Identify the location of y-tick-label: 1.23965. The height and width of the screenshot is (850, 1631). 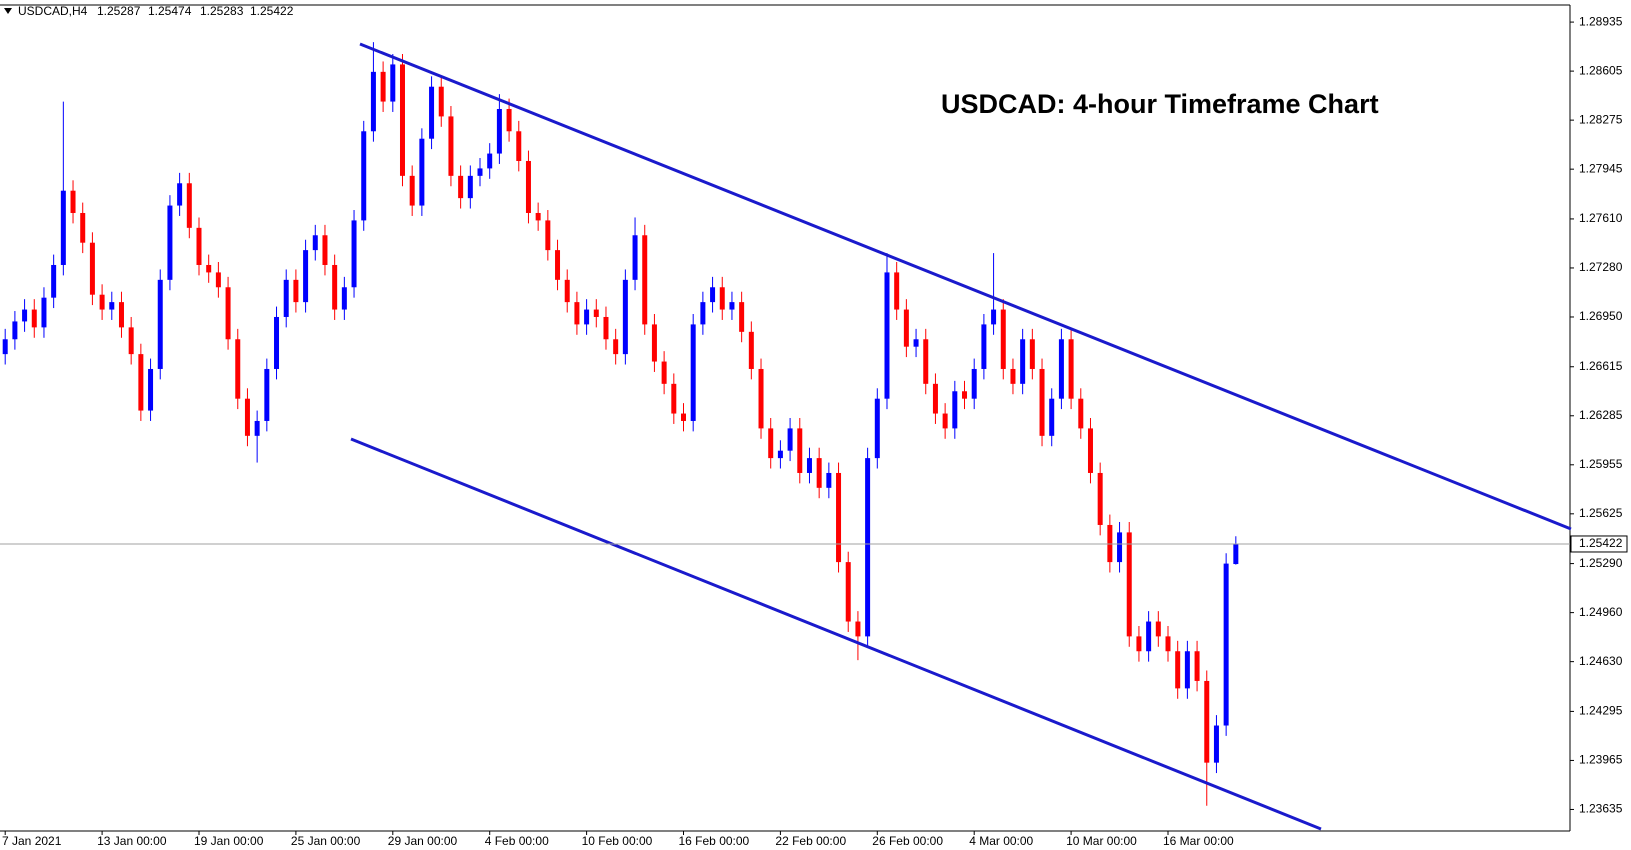
(1601, 760).